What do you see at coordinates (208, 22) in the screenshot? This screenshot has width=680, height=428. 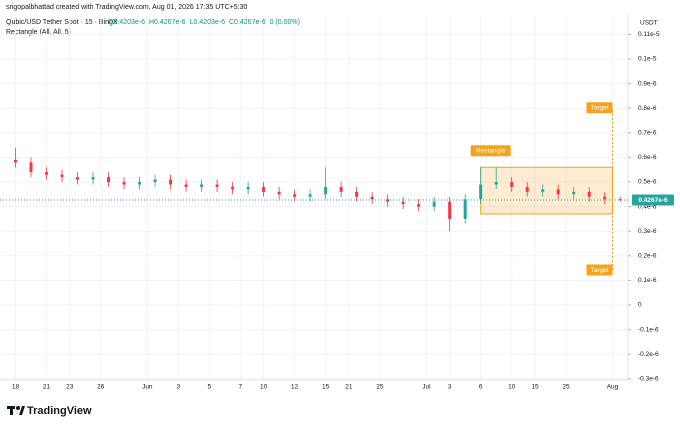 I see `ohlc-value: L0.4203e-6` at bounding box center [208, 22].